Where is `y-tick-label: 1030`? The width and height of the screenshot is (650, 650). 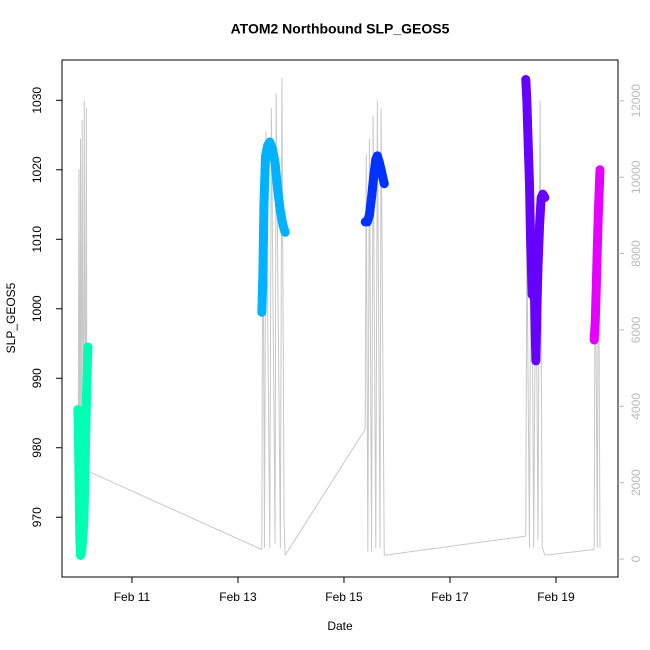 y-tick-label: 1030 is located at coordinates (37, 100).